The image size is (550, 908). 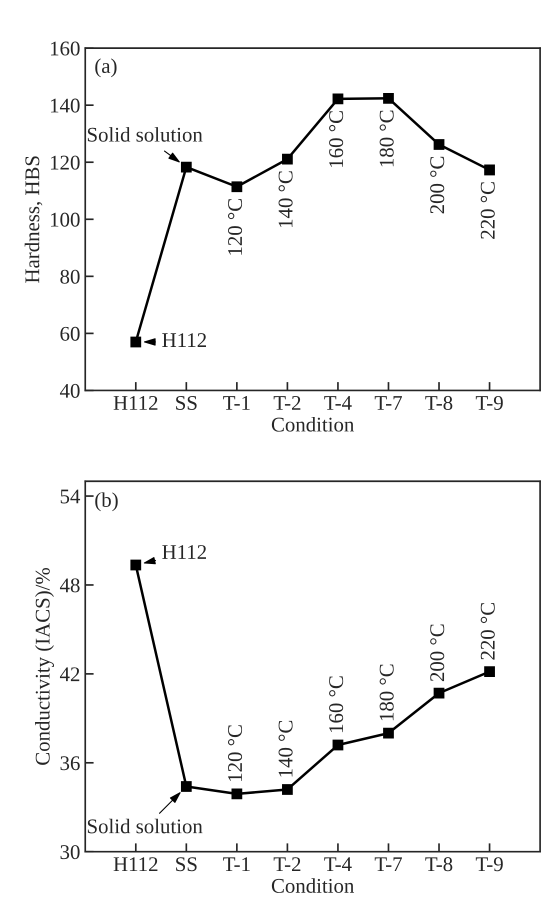 I want to click on y-tick-label: 140, so click(x=65, y=105).